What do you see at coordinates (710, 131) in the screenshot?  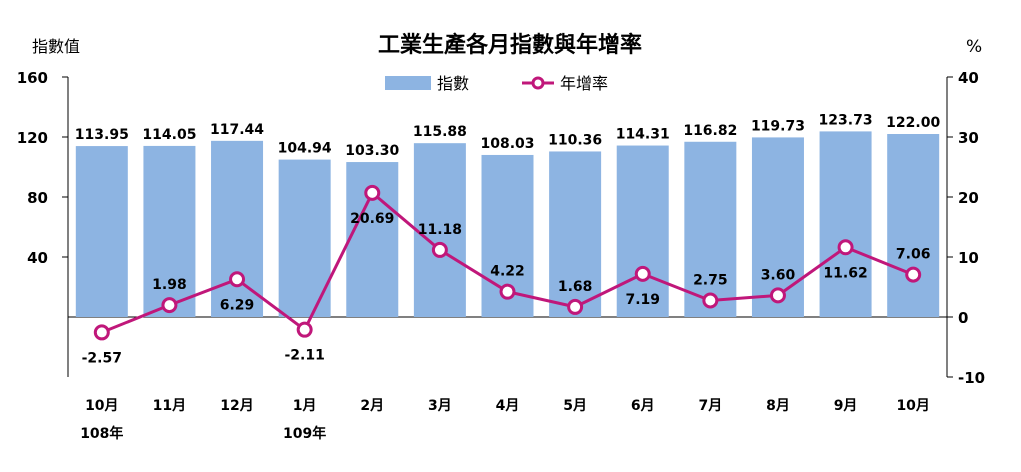 I see `bar-value-label: 116.82` at bounding box center [710, 131].